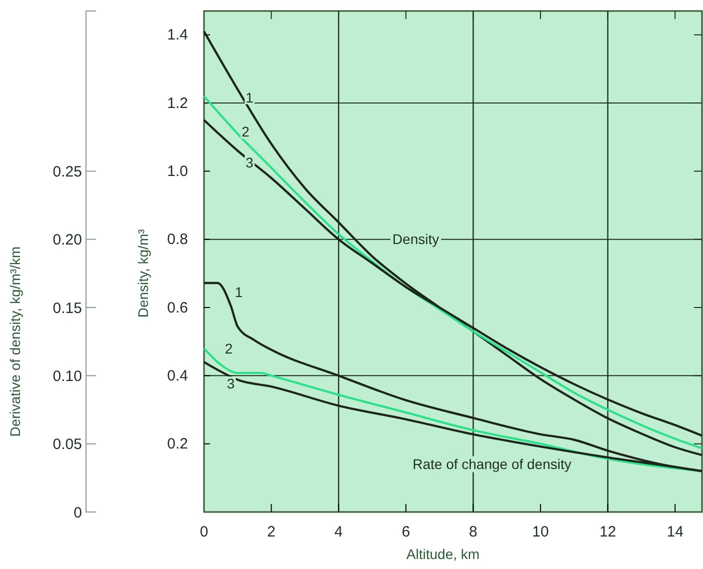 This screenshot has width=703, height=569. I want to click on x-tick-label: 0, so click(204, 532).